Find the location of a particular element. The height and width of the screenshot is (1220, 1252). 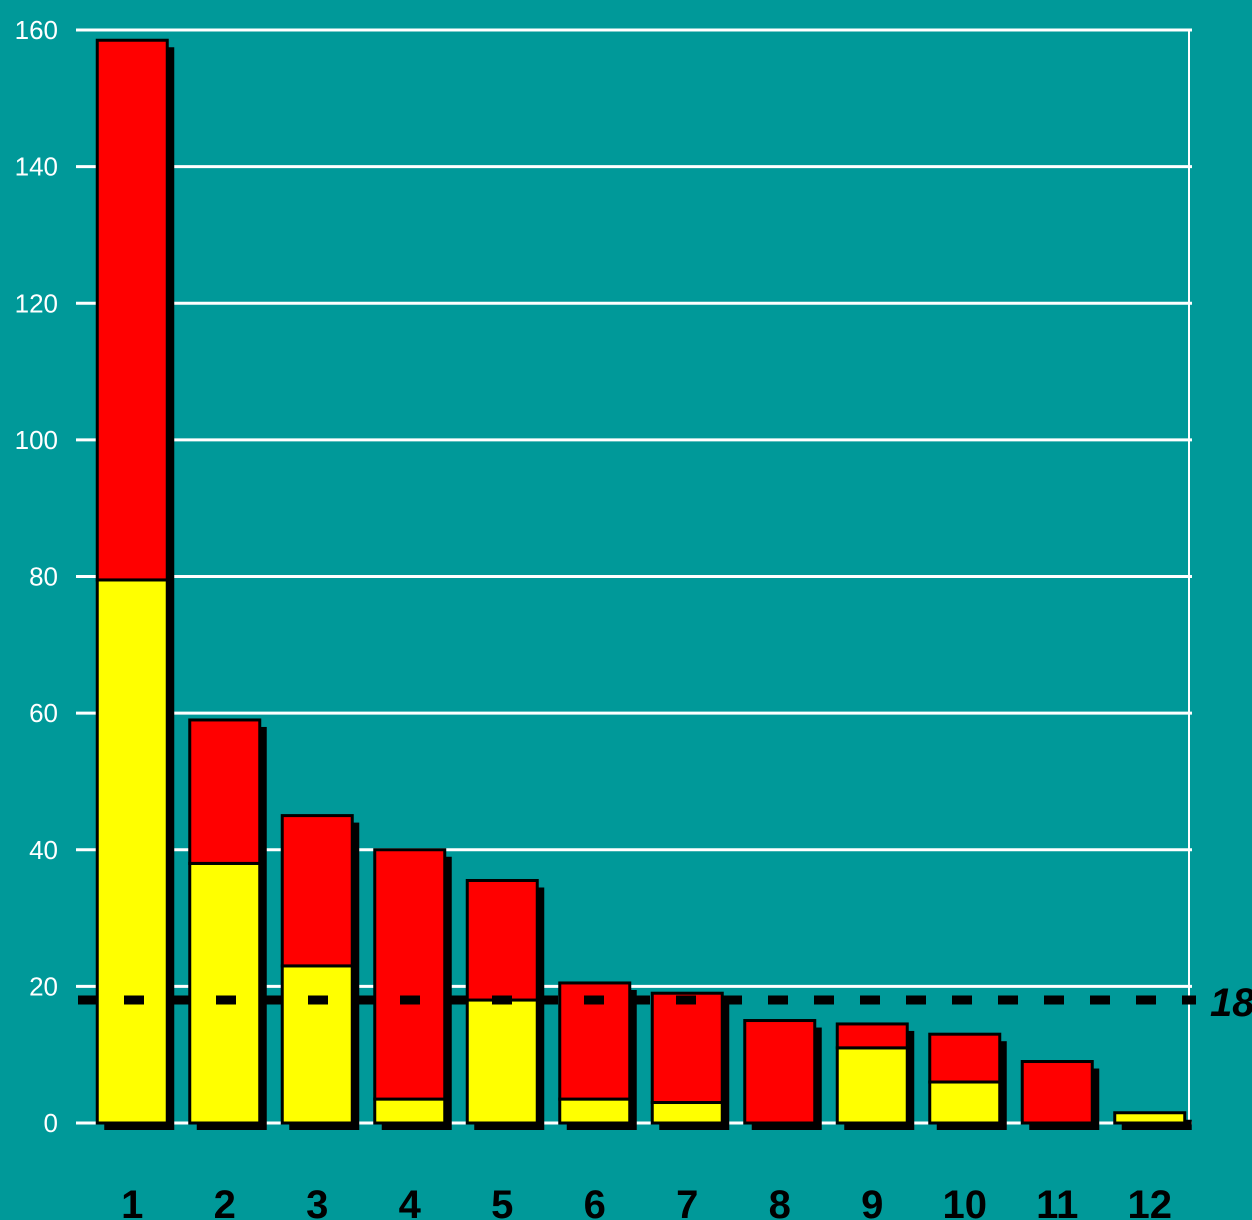

y-tick-label: 20 is located at coordinates (43, 986).